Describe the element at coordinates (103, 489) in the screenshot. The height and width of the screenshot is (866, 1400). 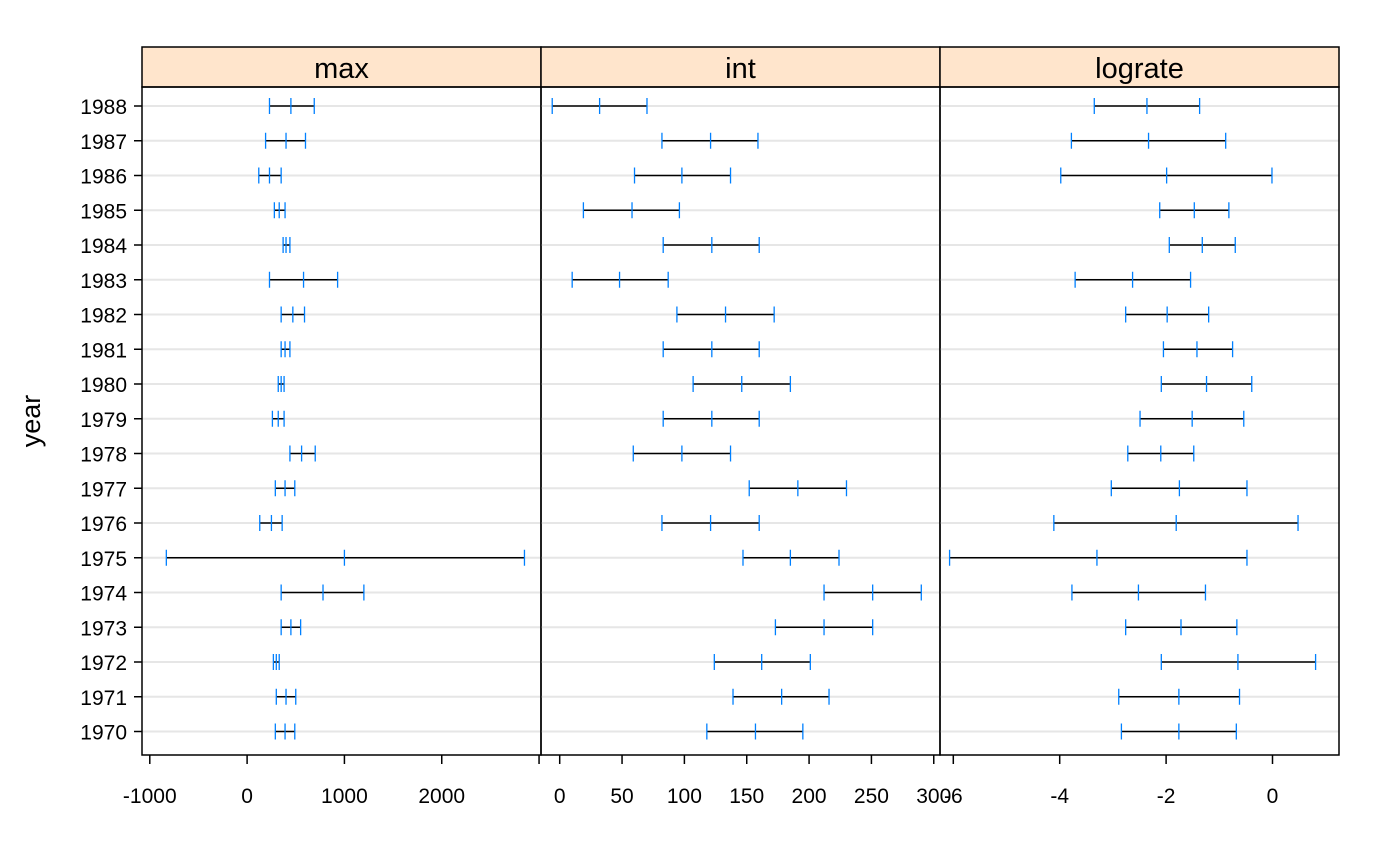
I see `y-tick-label: 1977` at that location.